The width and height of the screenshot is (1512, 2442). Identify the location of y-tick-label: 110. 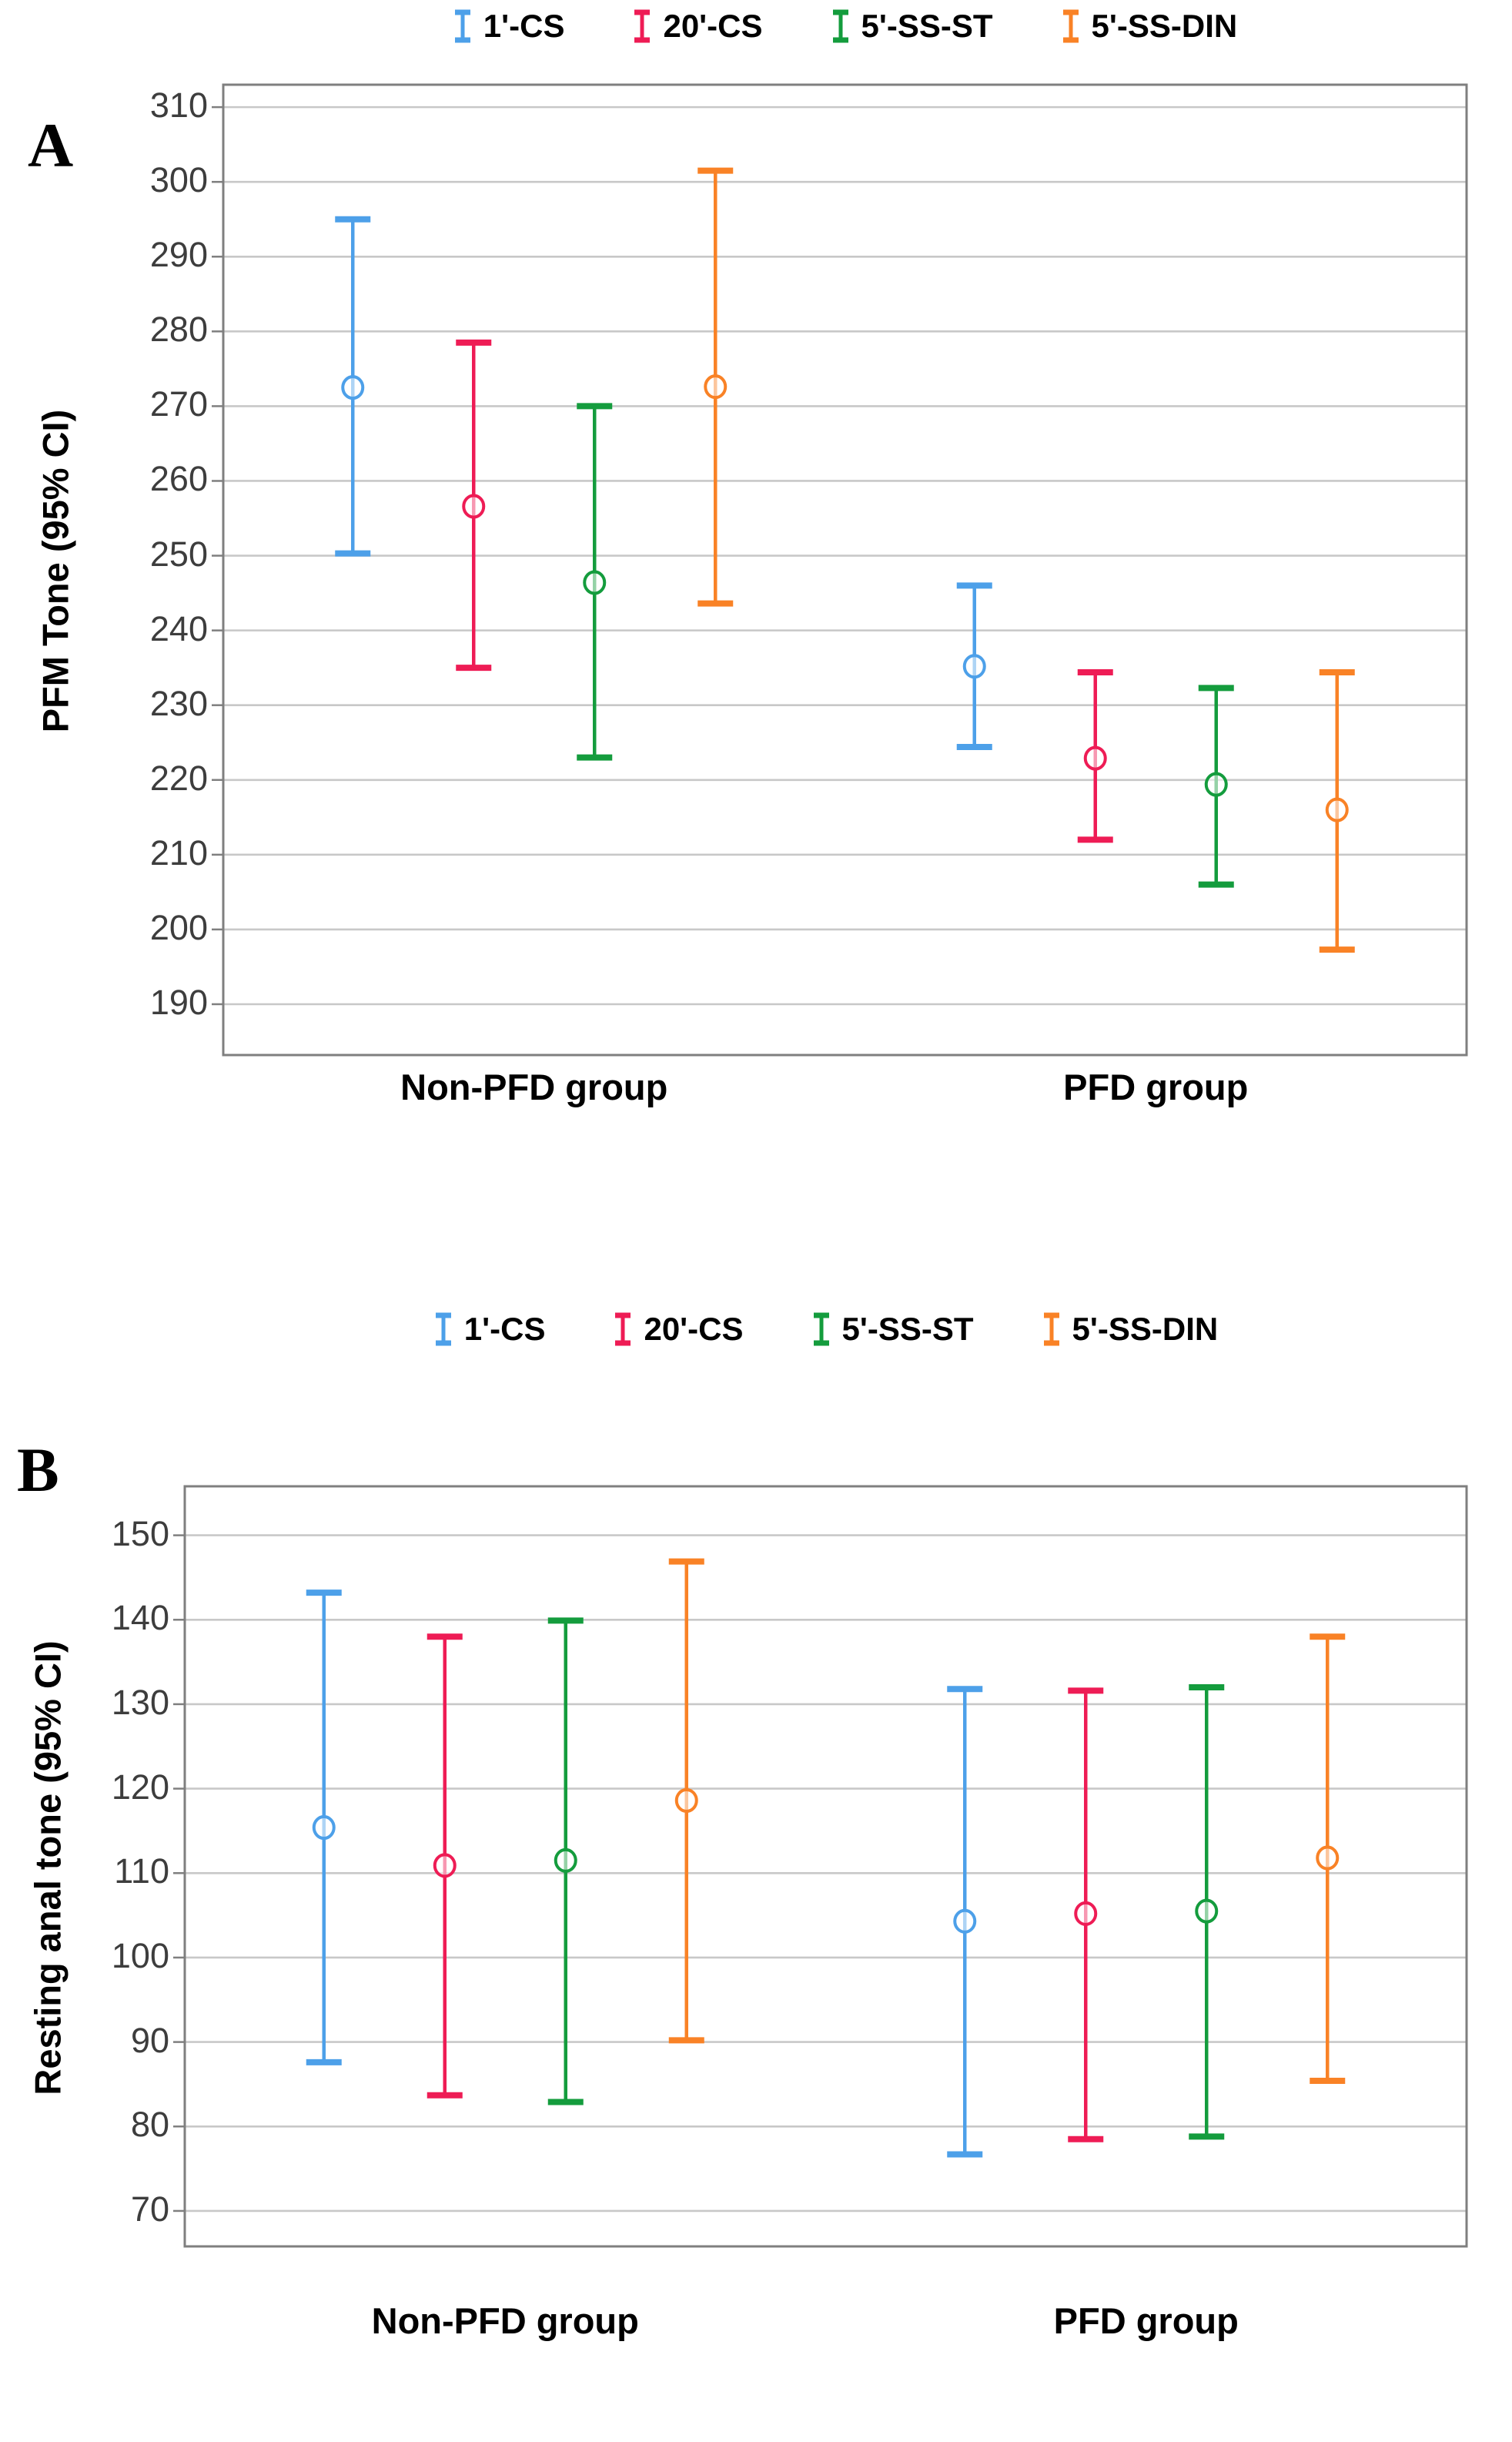
(141, 1871).